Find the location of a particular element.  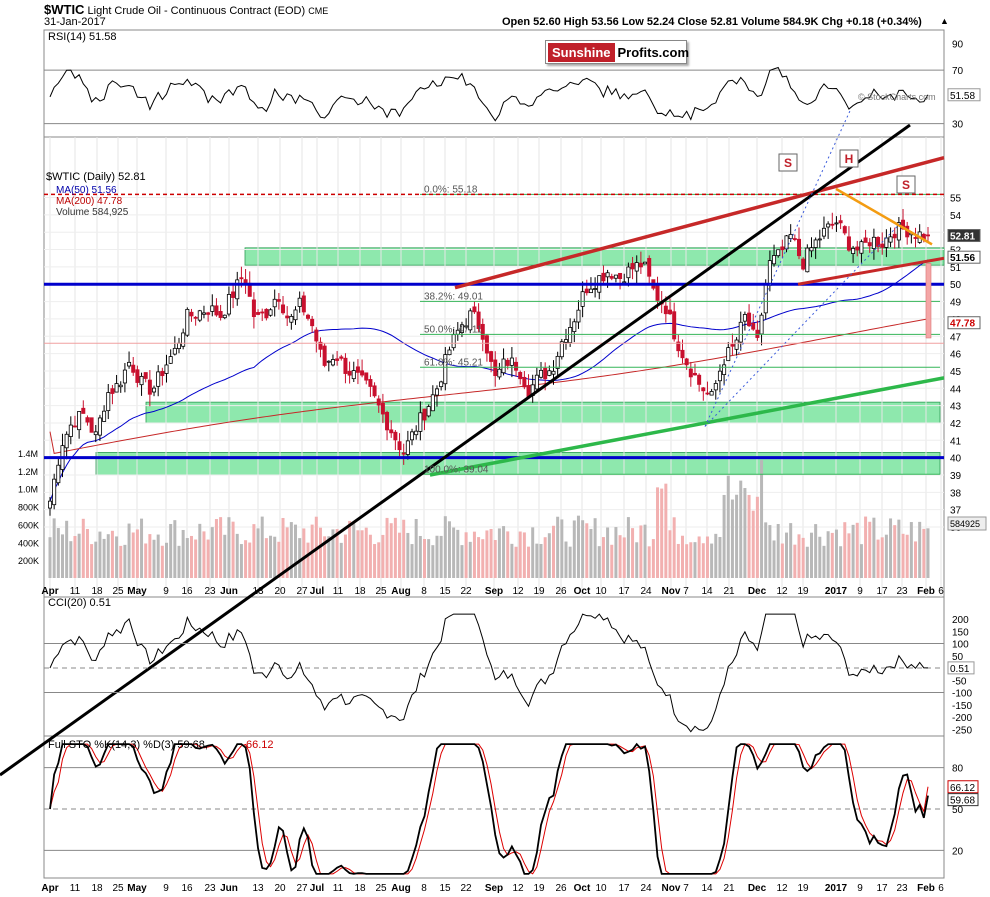

x-tick-label-bottom: Aug is located at coordinates (400, 888).